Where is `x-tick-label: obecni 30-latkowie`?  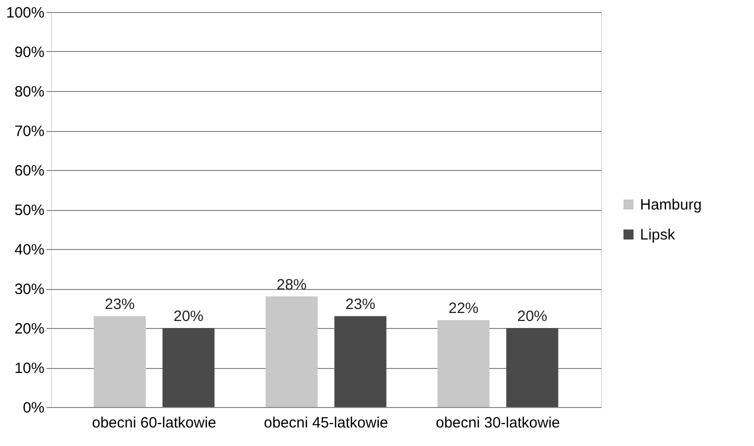 x-tick-label: obecni 30-latkowie is located at coordinates (498, 423).